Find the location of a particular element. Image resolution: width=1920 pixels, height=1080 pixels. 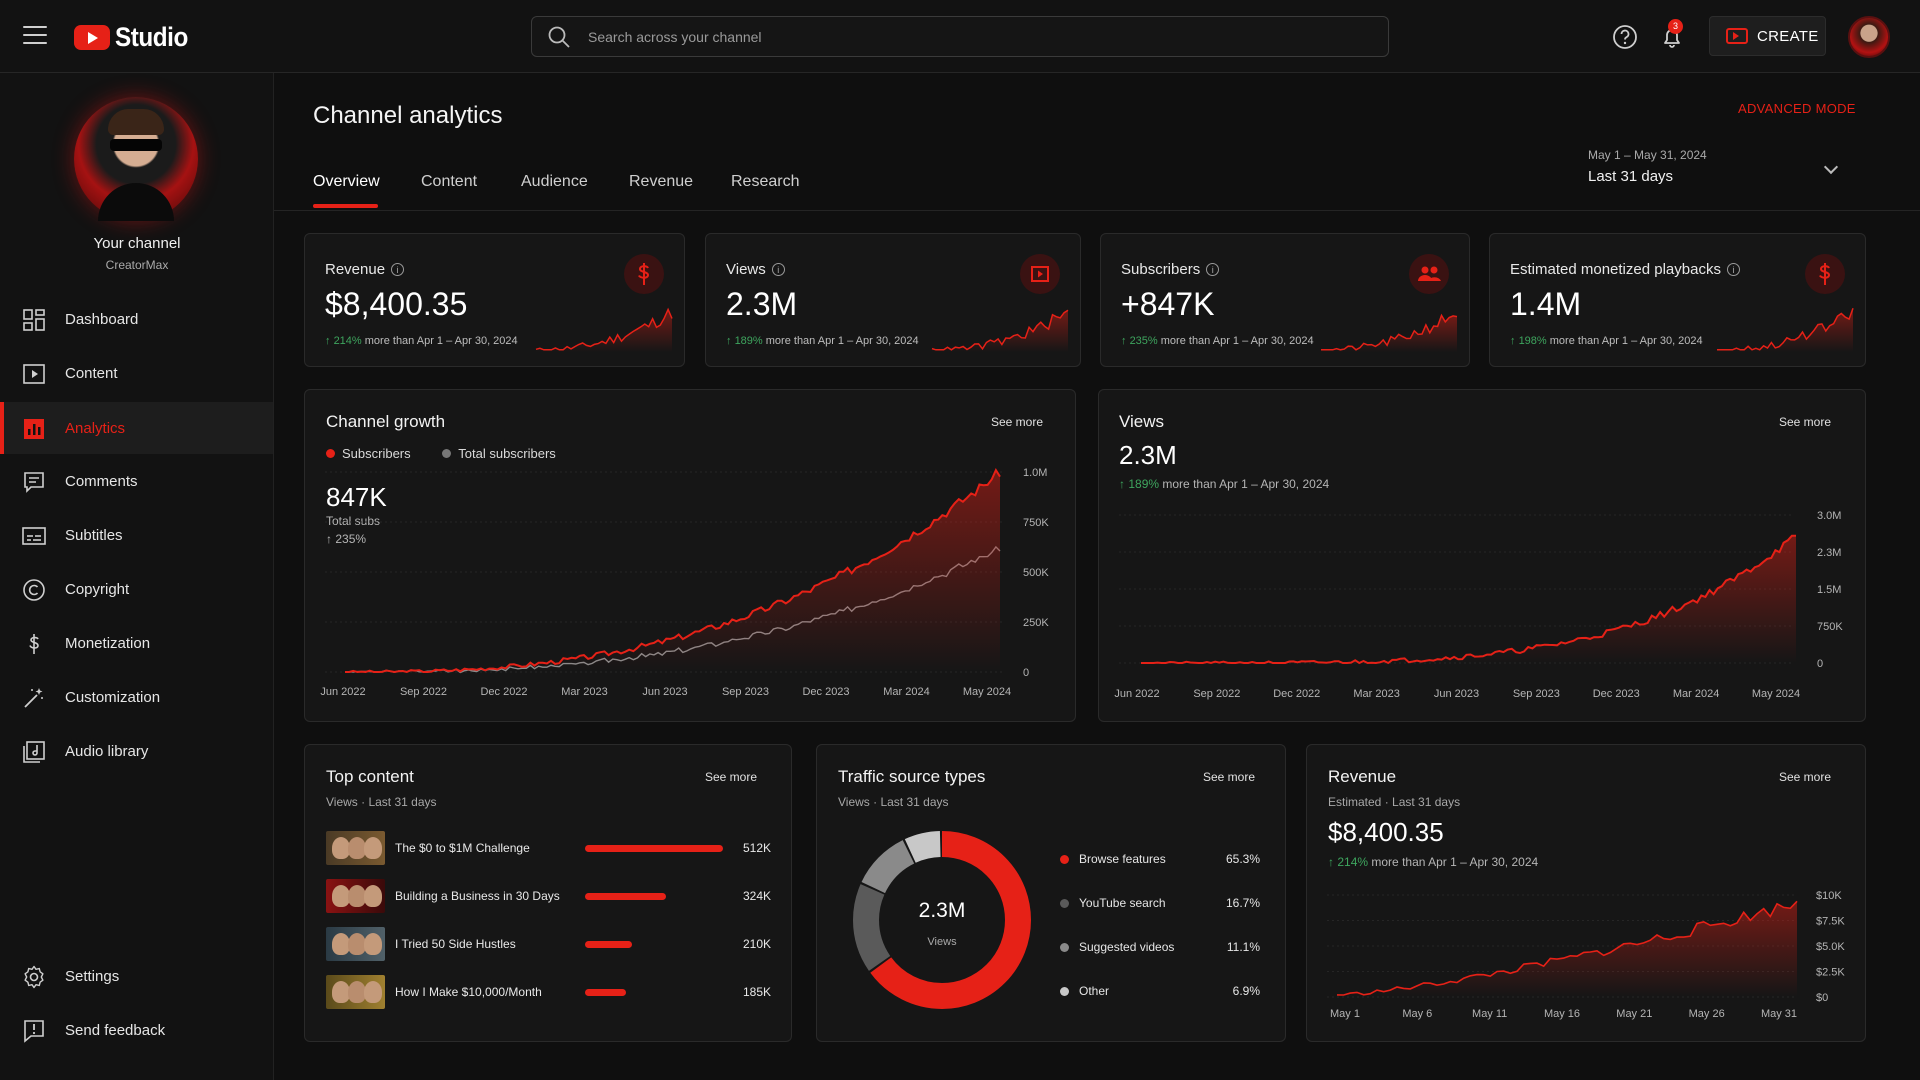

create-video-icon is located at coordinates (1737, 36).